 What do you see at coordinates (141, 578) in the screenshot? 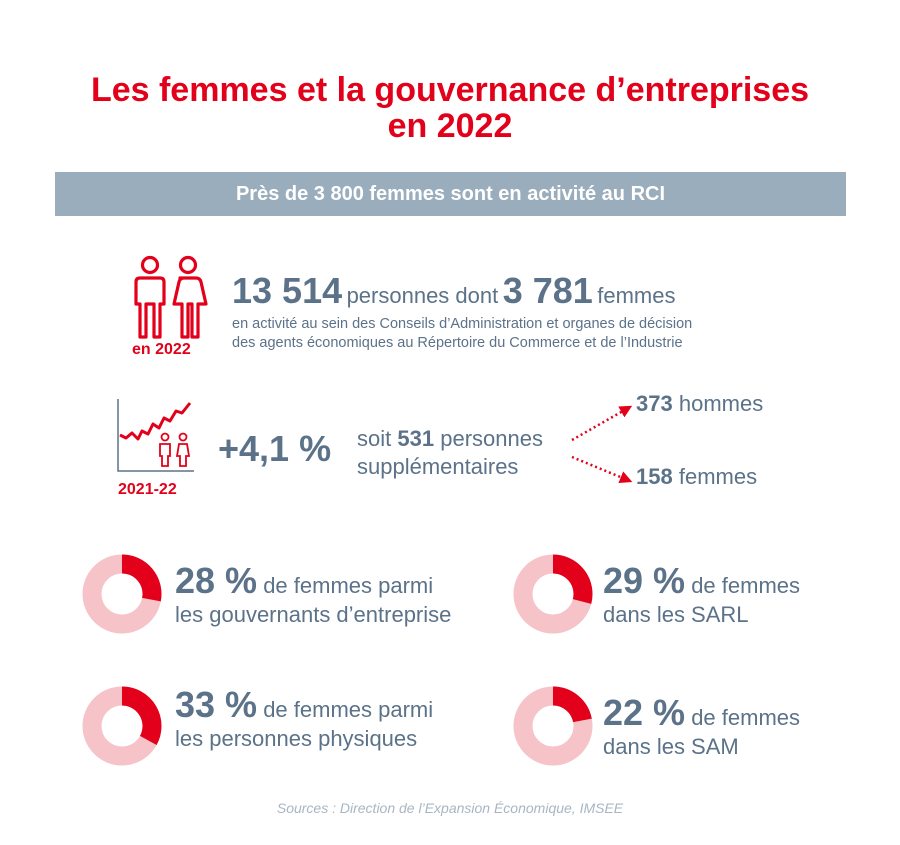
I see `donut-1-slice-femmes` at bounding box center [141, 578].